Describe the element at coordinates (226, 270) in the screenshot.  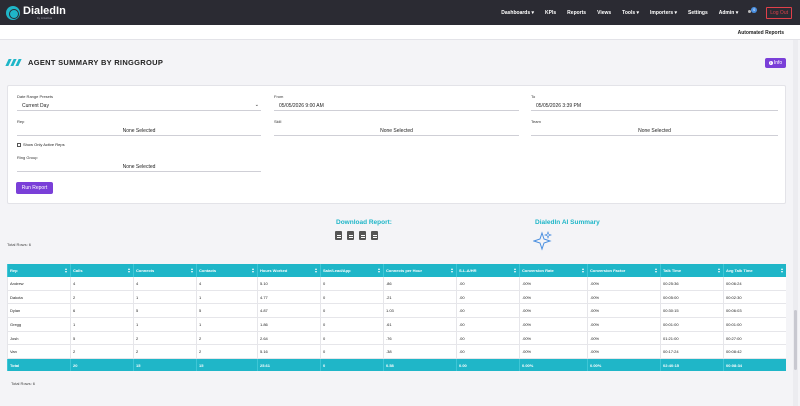
I see `column-header: Contacts` at that location.